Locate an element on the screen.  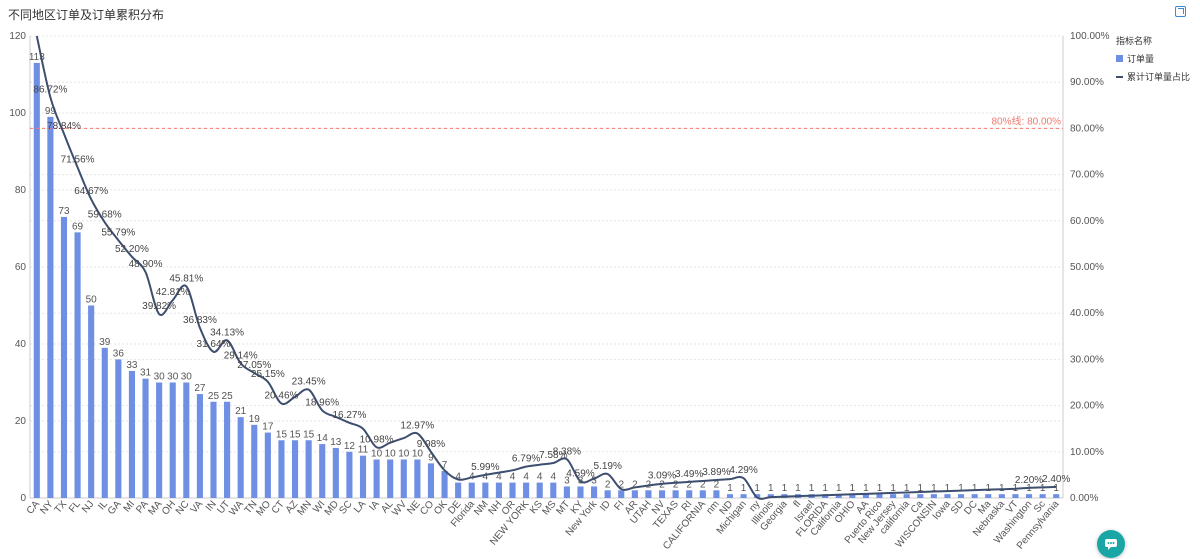
line-label: 9.98% is located at coordinates (431, 444).